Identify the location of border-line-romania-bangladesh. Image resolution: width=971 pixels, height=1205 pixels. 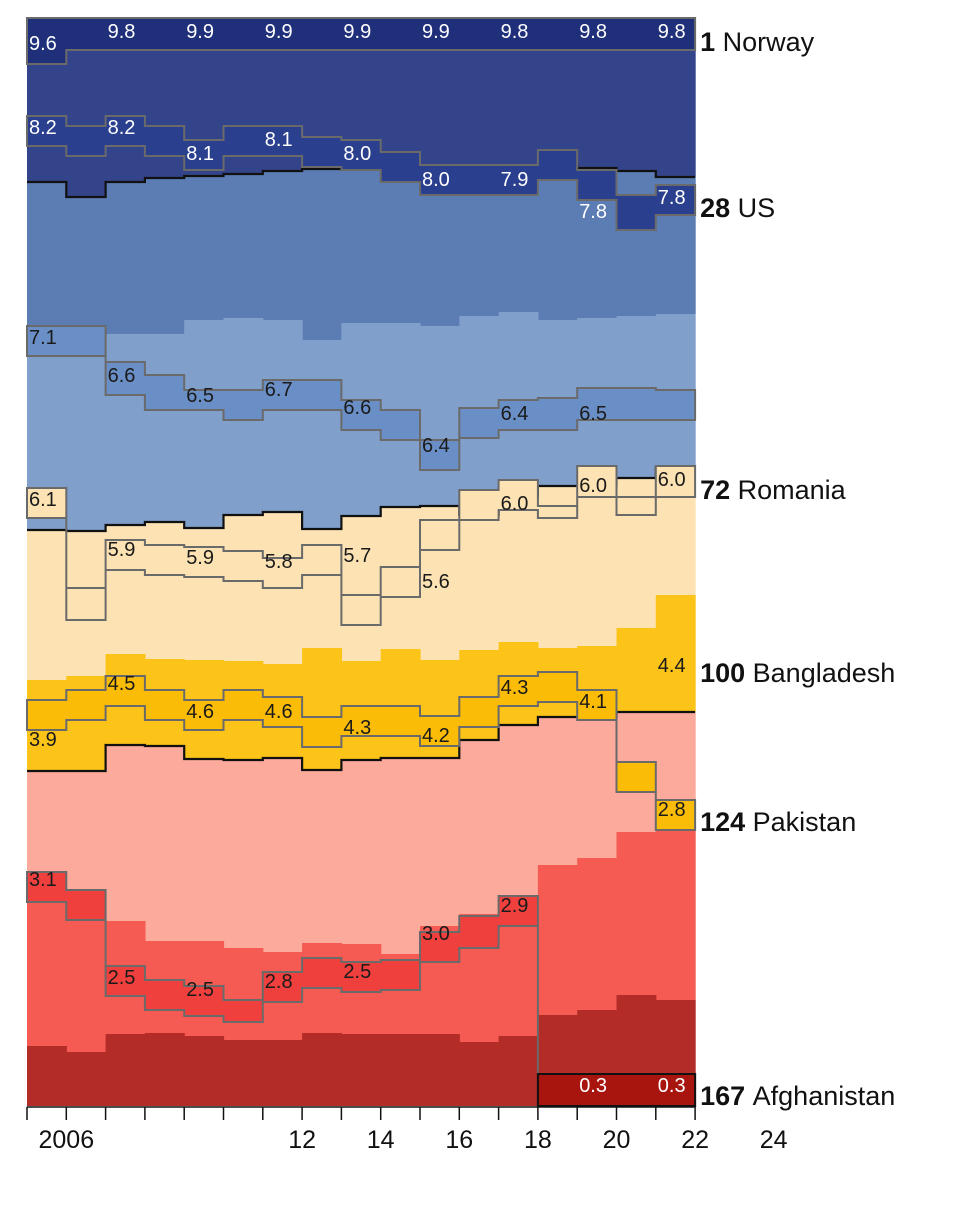
(361, 499).